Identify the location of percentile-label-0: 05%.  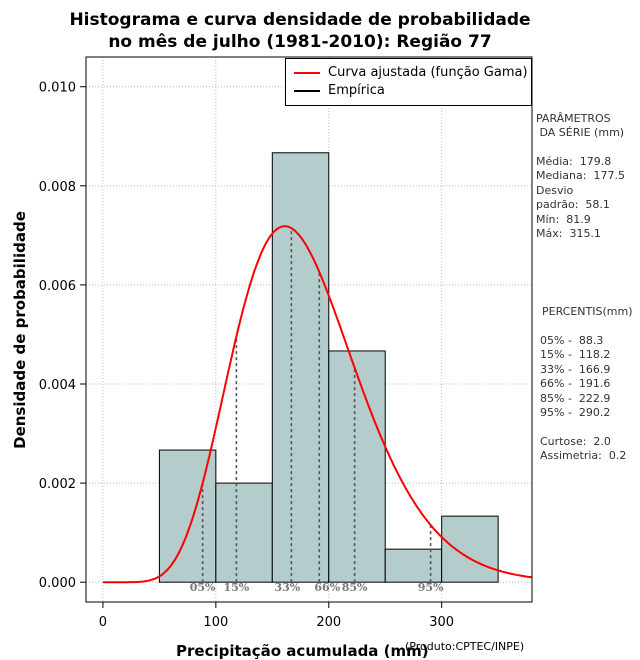
(203, 587).